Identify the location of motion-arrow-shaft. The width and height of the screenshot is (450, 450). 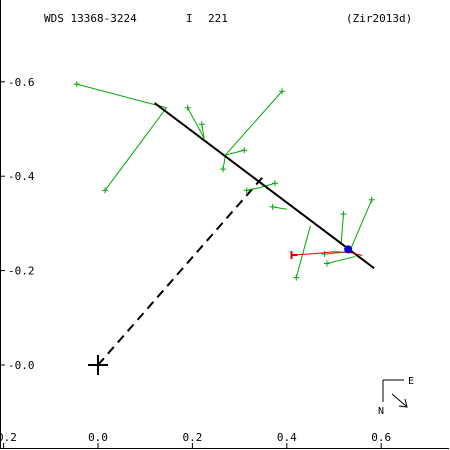
(399, 400).